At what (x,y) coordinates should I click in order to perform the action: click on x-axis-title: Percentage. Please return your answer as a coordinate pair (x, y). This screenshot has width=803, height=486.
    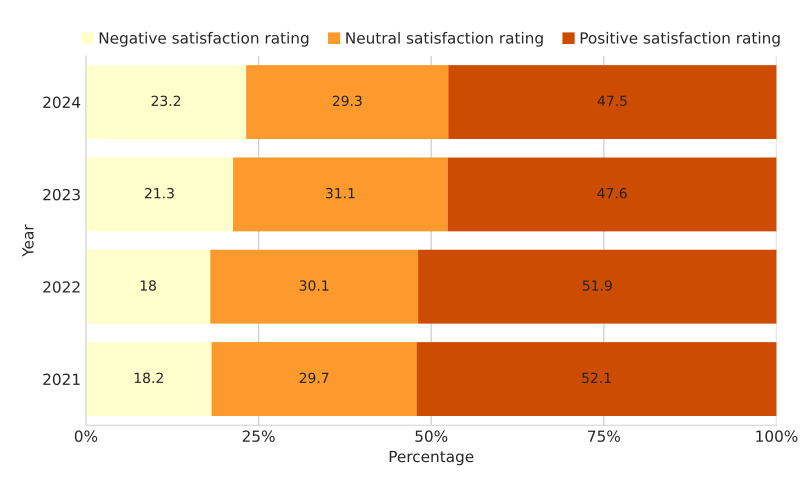
    Looking at the image, I should click on (432, 458).